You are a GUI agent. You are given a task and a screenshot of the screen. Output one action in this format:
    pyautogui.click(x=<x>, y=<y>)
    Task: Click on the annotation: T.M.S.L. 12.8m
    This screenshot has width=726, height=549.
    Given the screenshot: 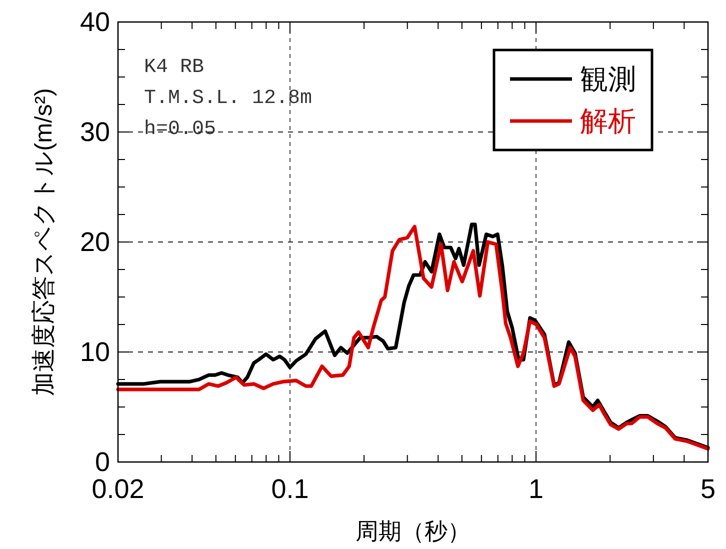 What is the action you would take?
    pyautogui.click(x=228, y=98)
    